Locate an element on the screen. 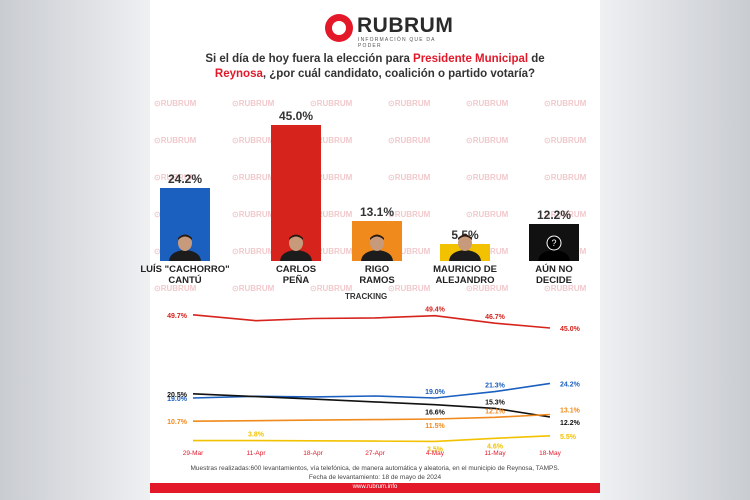  bar-value-label: 12.2% is located at coordinates (554, 215).